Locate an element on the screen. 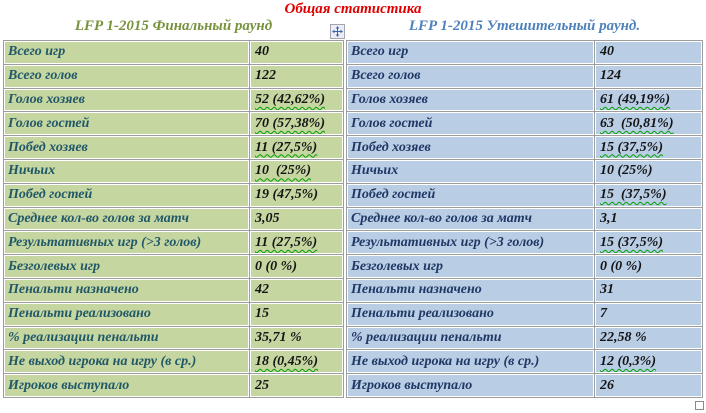 Image resolution: width=706 pixels, height=413 pixels. stat-value: 70 (57,38%) is located at coordinates (296, 124).